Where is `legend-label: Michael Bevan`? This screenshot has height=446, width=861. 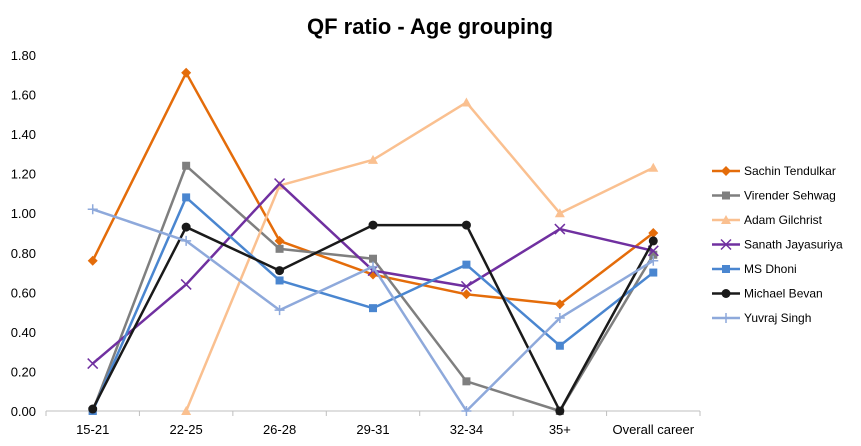 legend-label: Michael Bevan is located at coordinates (783, 294).